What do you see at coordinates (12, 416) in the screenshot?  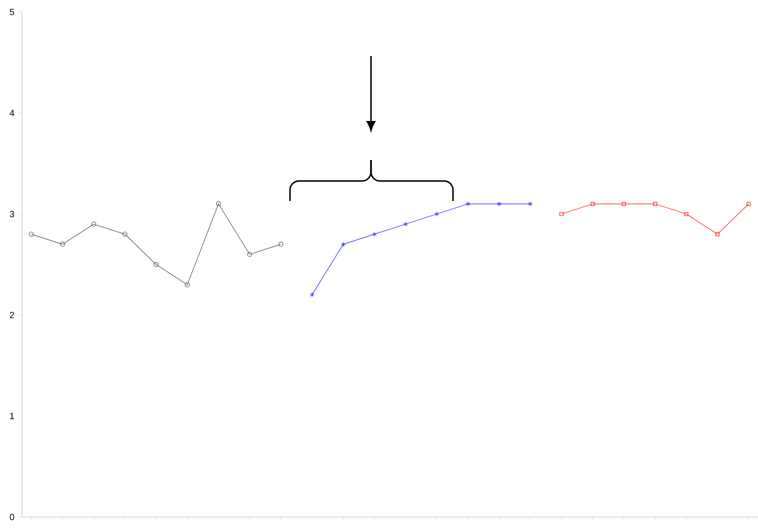 I see `y-tick-label: 1` at bounding box center [12, 416].